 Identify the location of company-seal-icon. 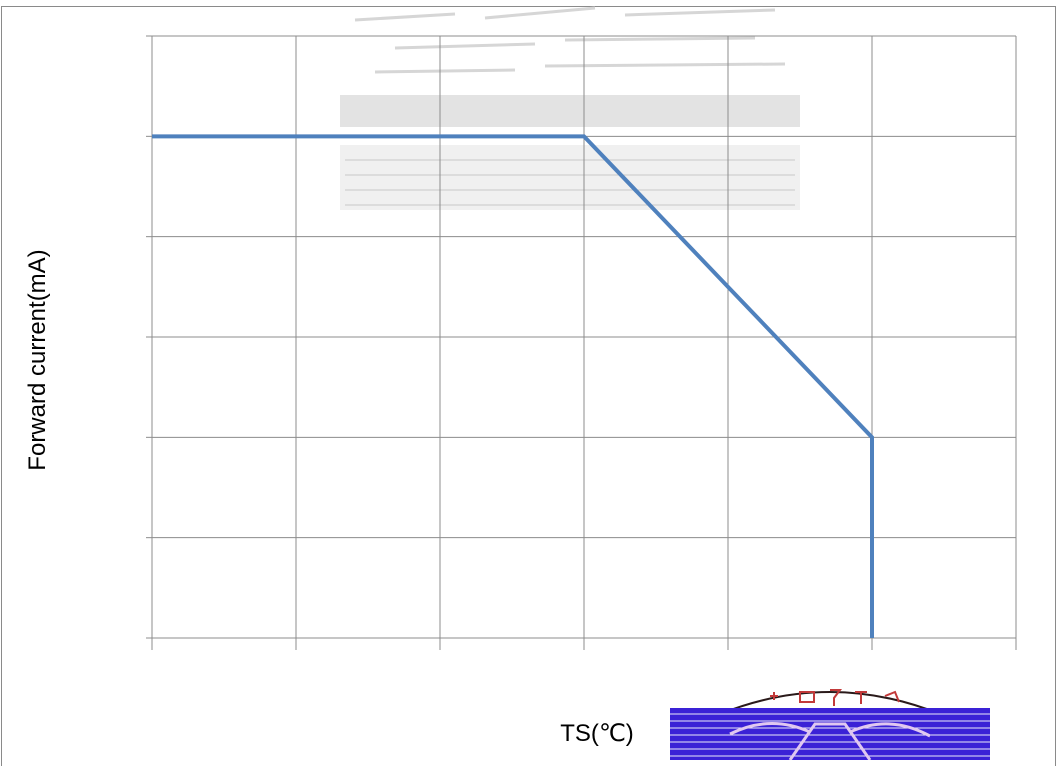
(830, 722).